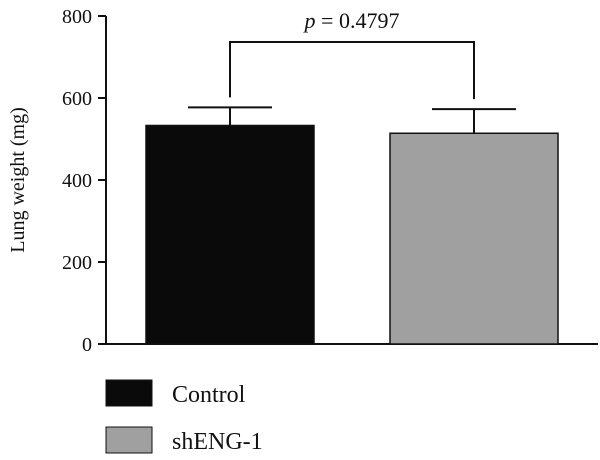 This screenshot has width=600, height=460. What do you see at coordinates (184, 417) in the screenshot?
I see `legend: Control shENG-1` at bounding box center [184, 417].